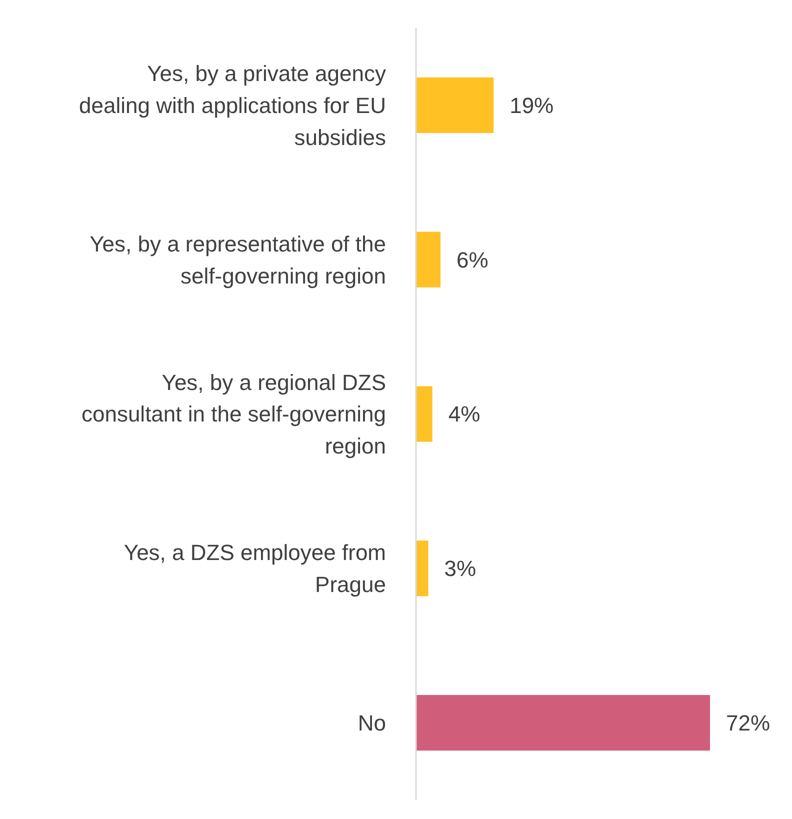  I want to click on data-label: 3%, so click(460, 569).